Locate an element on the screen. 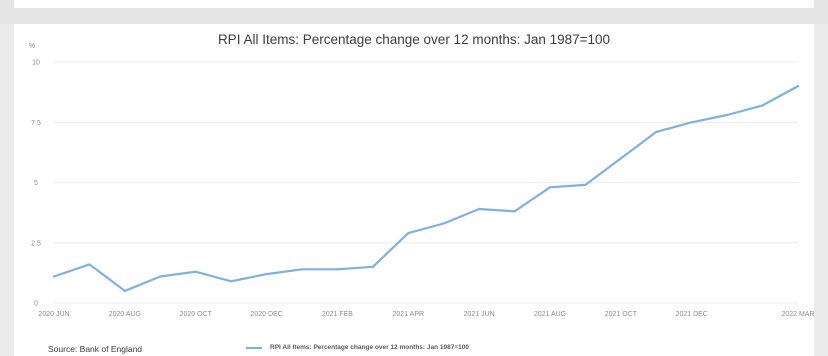 This screenshot has width=828, height=356. x-tick-label: 2021 APR is located at coordinates (409, 314).